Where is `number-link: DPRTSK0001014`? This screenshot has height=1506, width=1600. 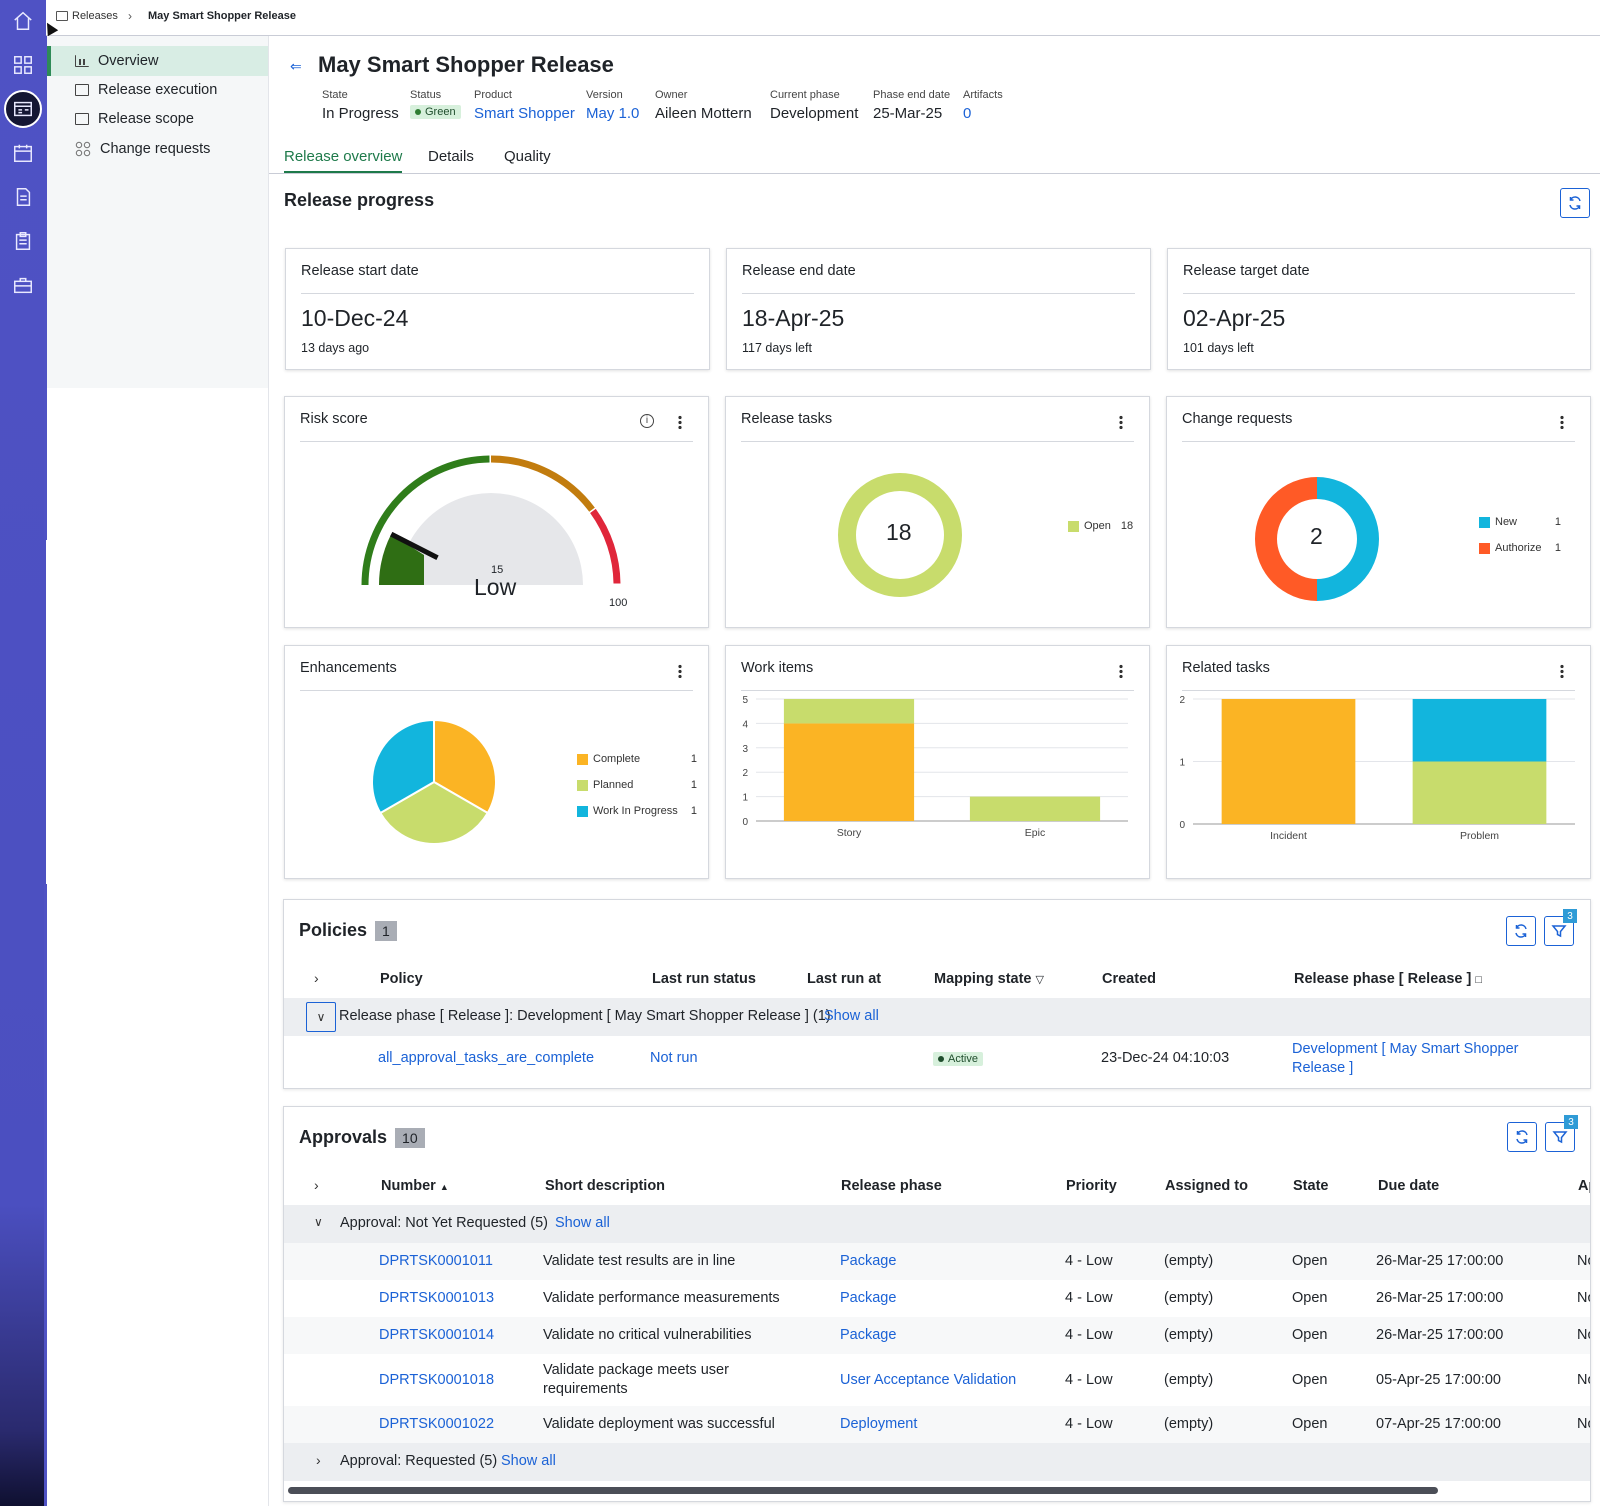 number-link: DPRTSK0001014 is located at coordinates (437, 1335).